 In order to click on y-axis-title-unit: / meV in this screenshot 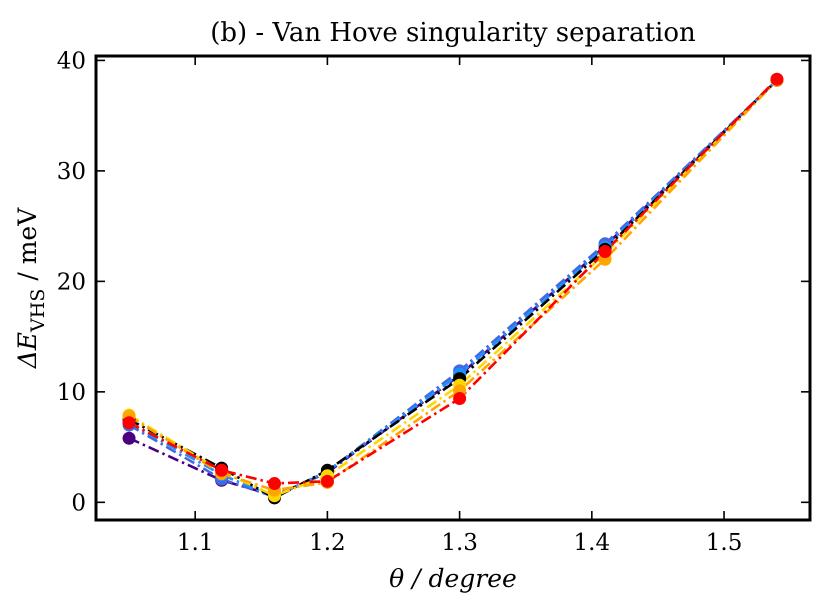, I will do `click(27, 248)`.